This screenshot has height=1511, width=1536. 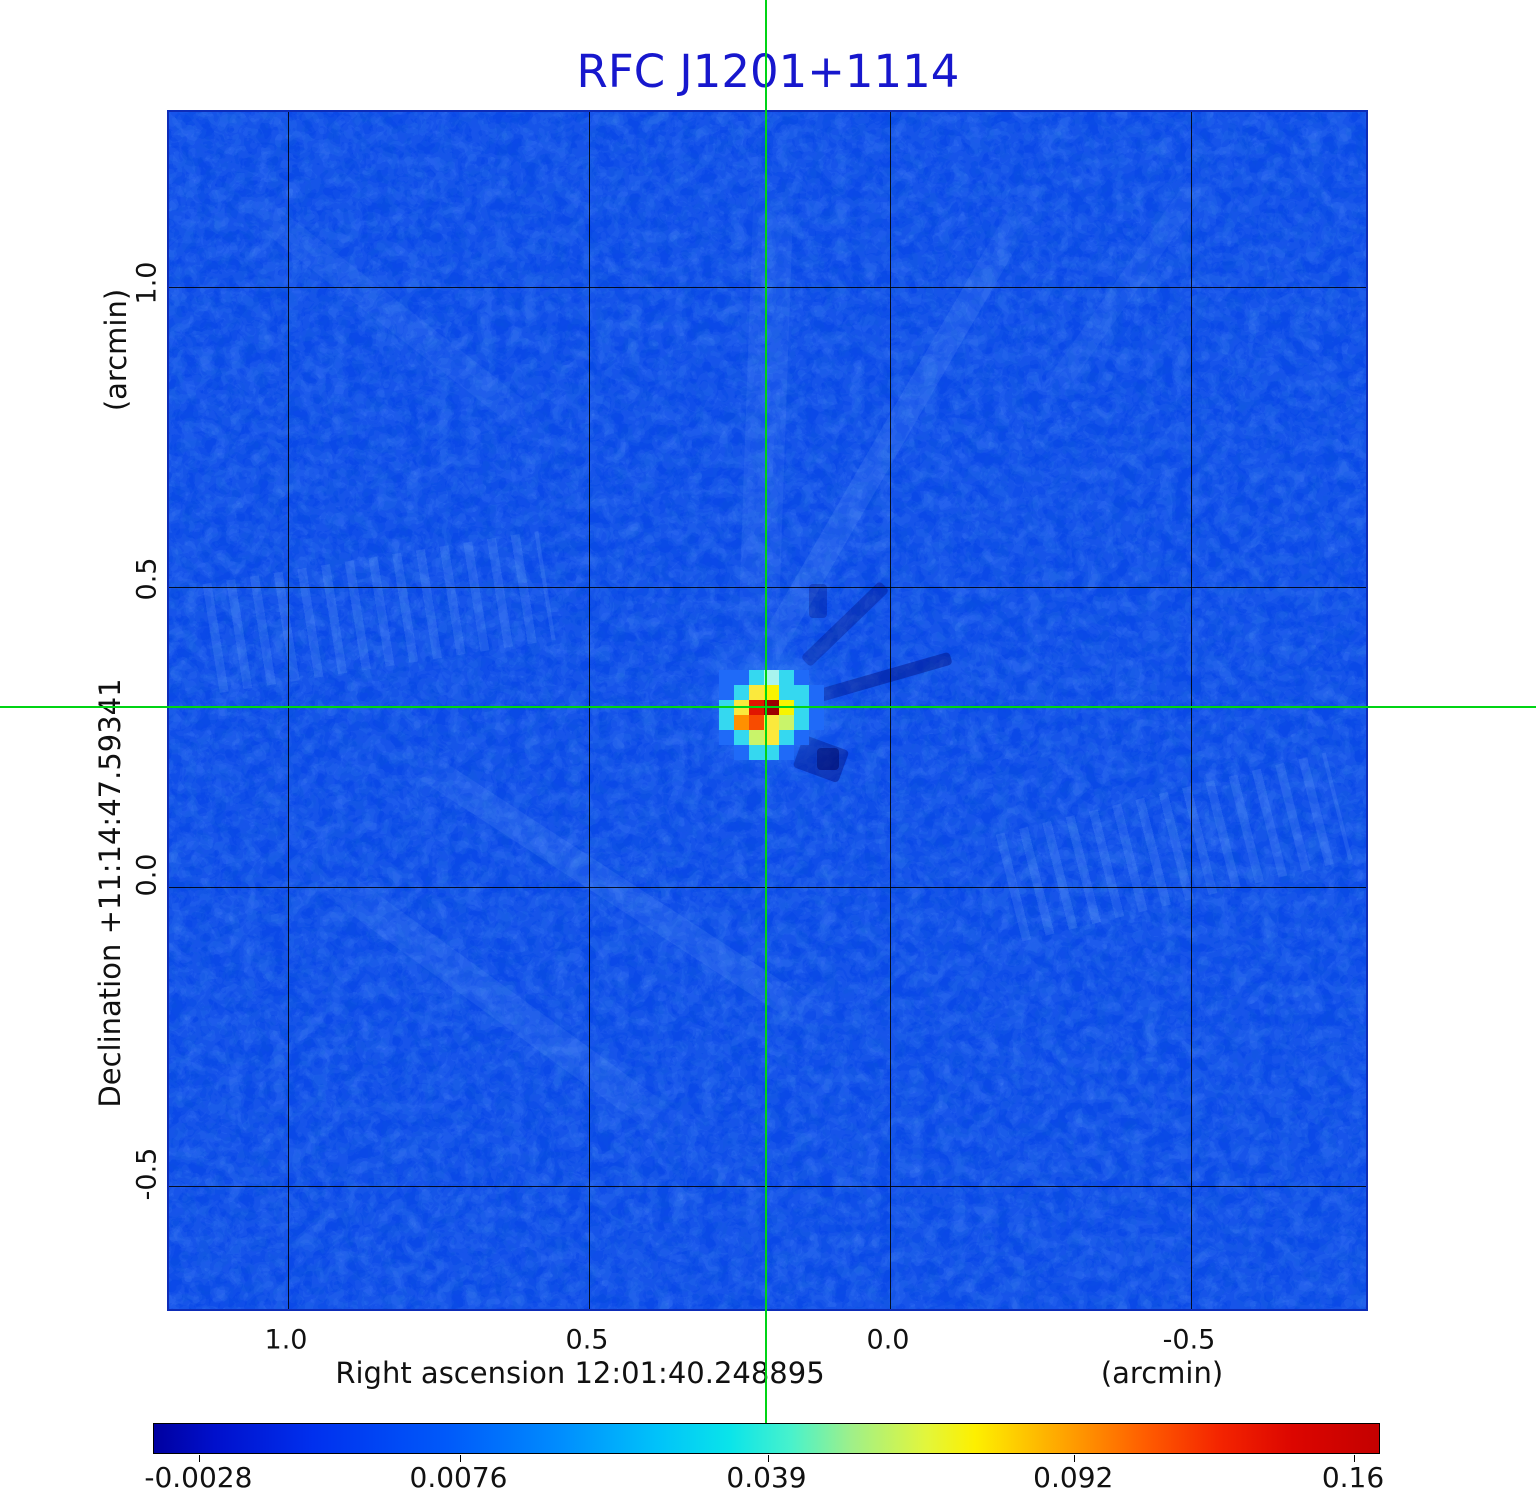 What do you see at coordinates (147, 1174) in the screenshot?
I see `y-tick--0.5: -0.5` at bounding box center [147, 1174].